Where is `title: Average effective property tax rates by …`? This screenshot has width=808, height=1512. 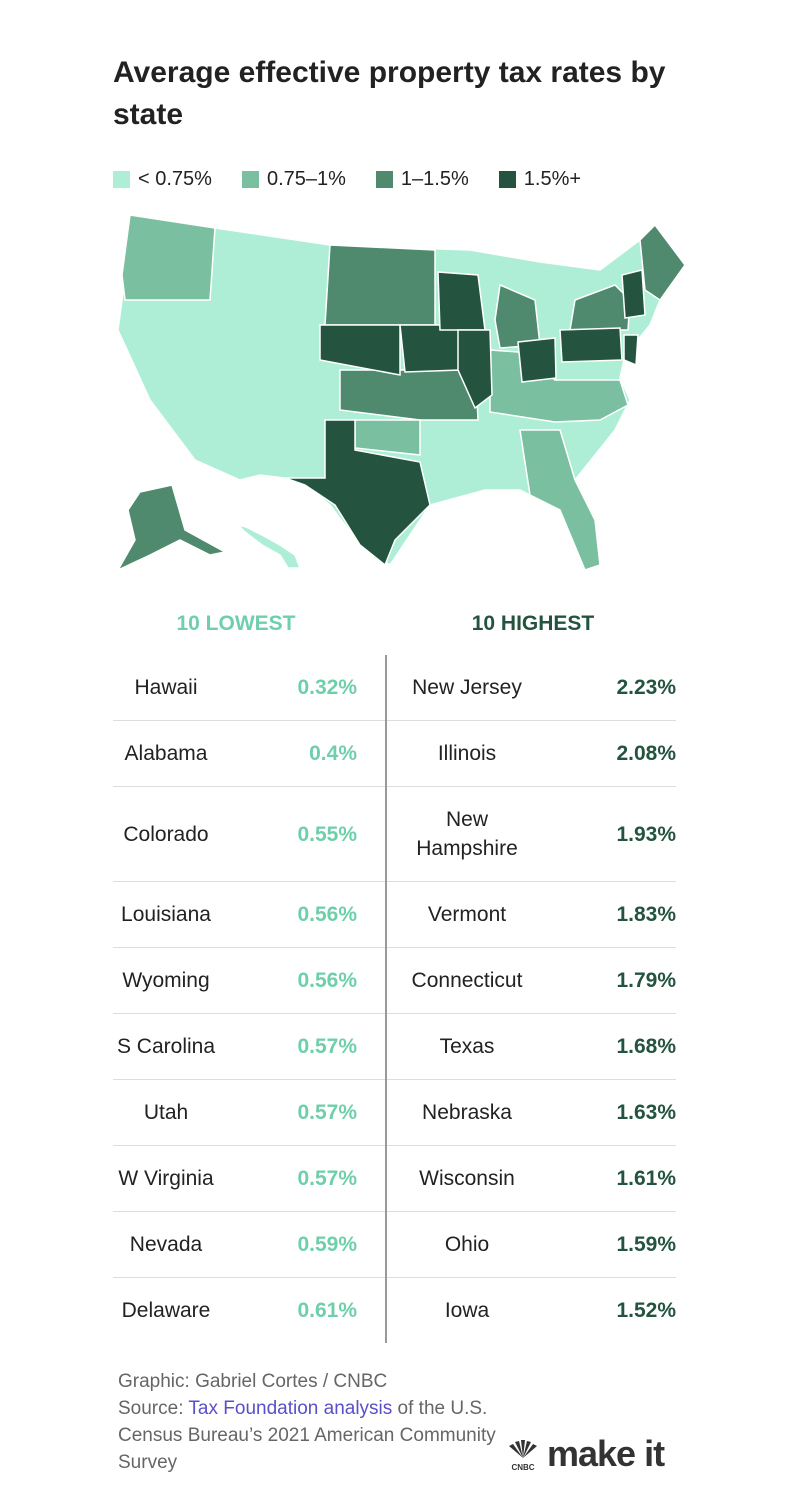
title: Average effective property tax rates by … is located at coordinates (389, 93).